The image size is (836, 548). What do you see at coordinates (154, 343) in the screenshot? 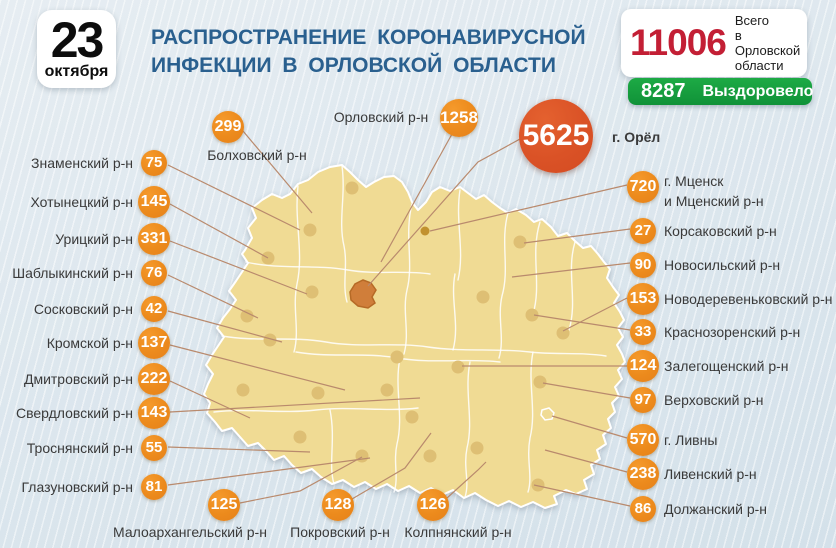
I see `district-value-bubble: 137` at bounding box center [154, 343].